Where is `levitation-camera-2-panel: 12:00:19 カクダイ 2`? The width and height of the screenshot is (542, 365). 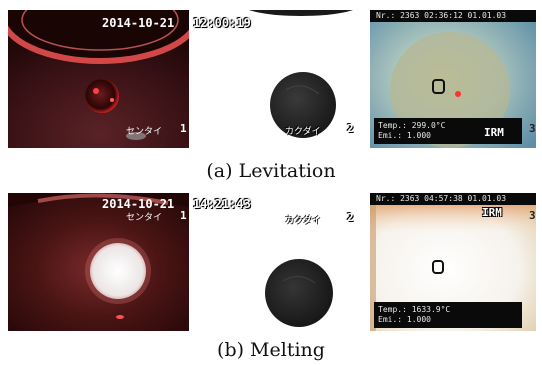
levitation-camera-2-panel: 12:00:19 カクダイ 2 is located at coordinates (279, 79).